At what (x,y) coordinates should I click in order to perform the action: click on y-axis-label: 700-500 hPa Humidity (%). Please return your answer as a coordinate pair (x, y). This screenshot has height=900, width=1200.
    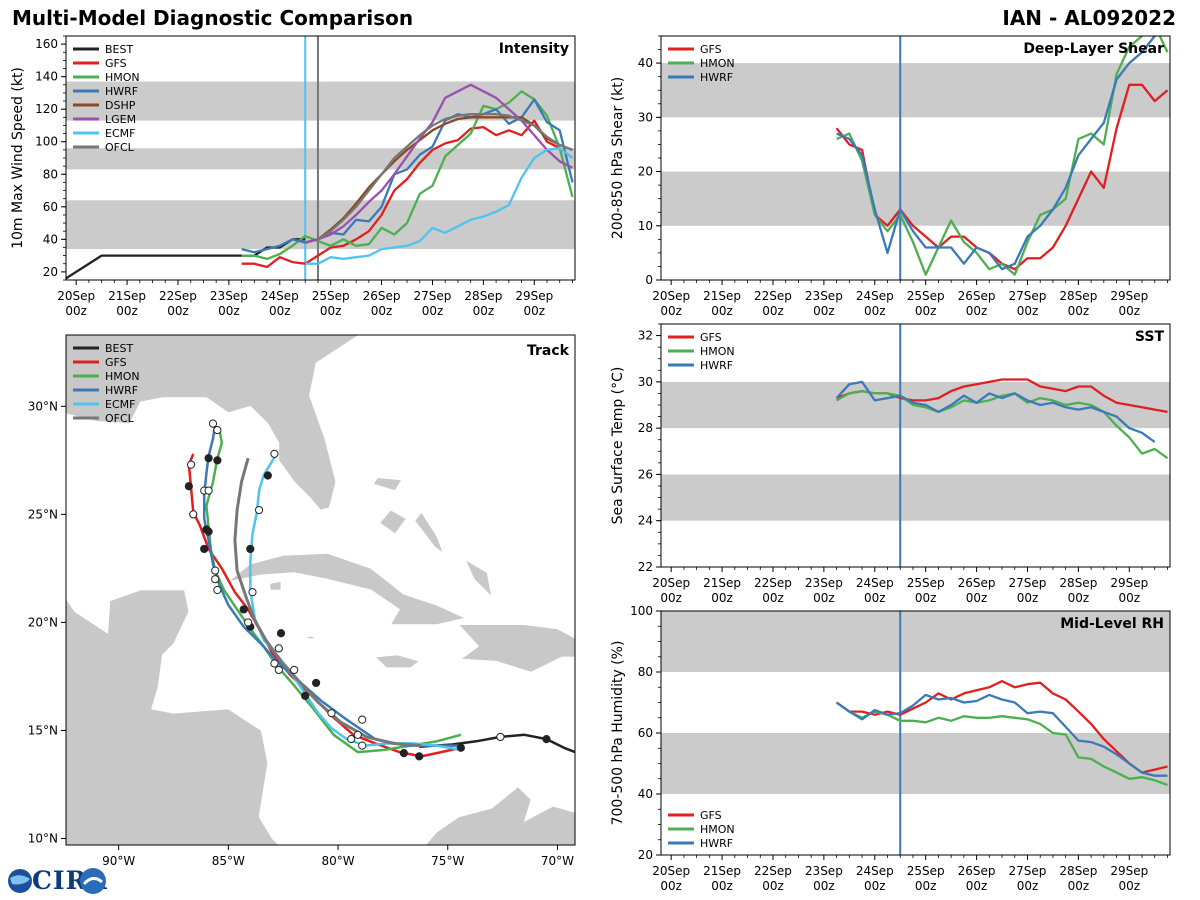
    Looking at the image, I should click on (618, 733).